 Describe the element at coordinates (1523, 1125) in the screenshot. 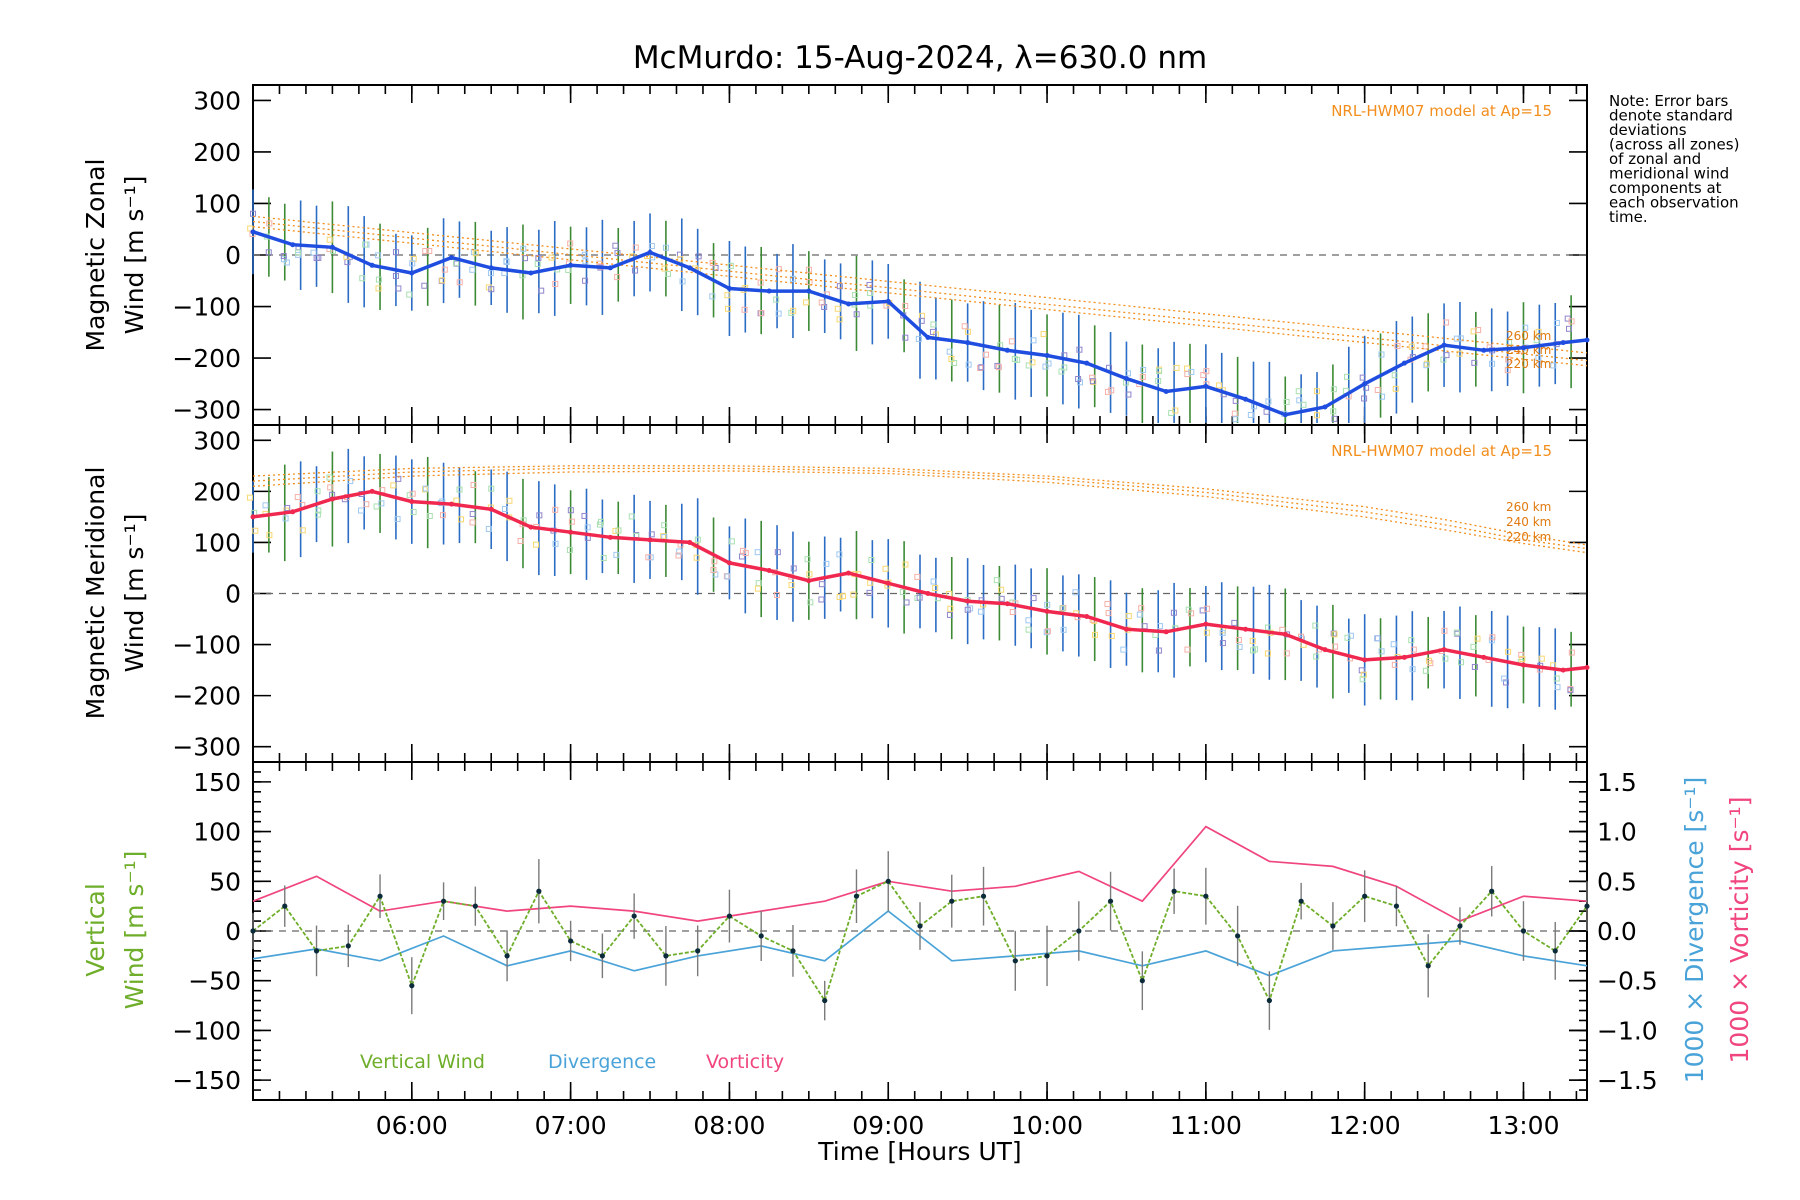

I see `x-tick-label: 13:00` at that location.